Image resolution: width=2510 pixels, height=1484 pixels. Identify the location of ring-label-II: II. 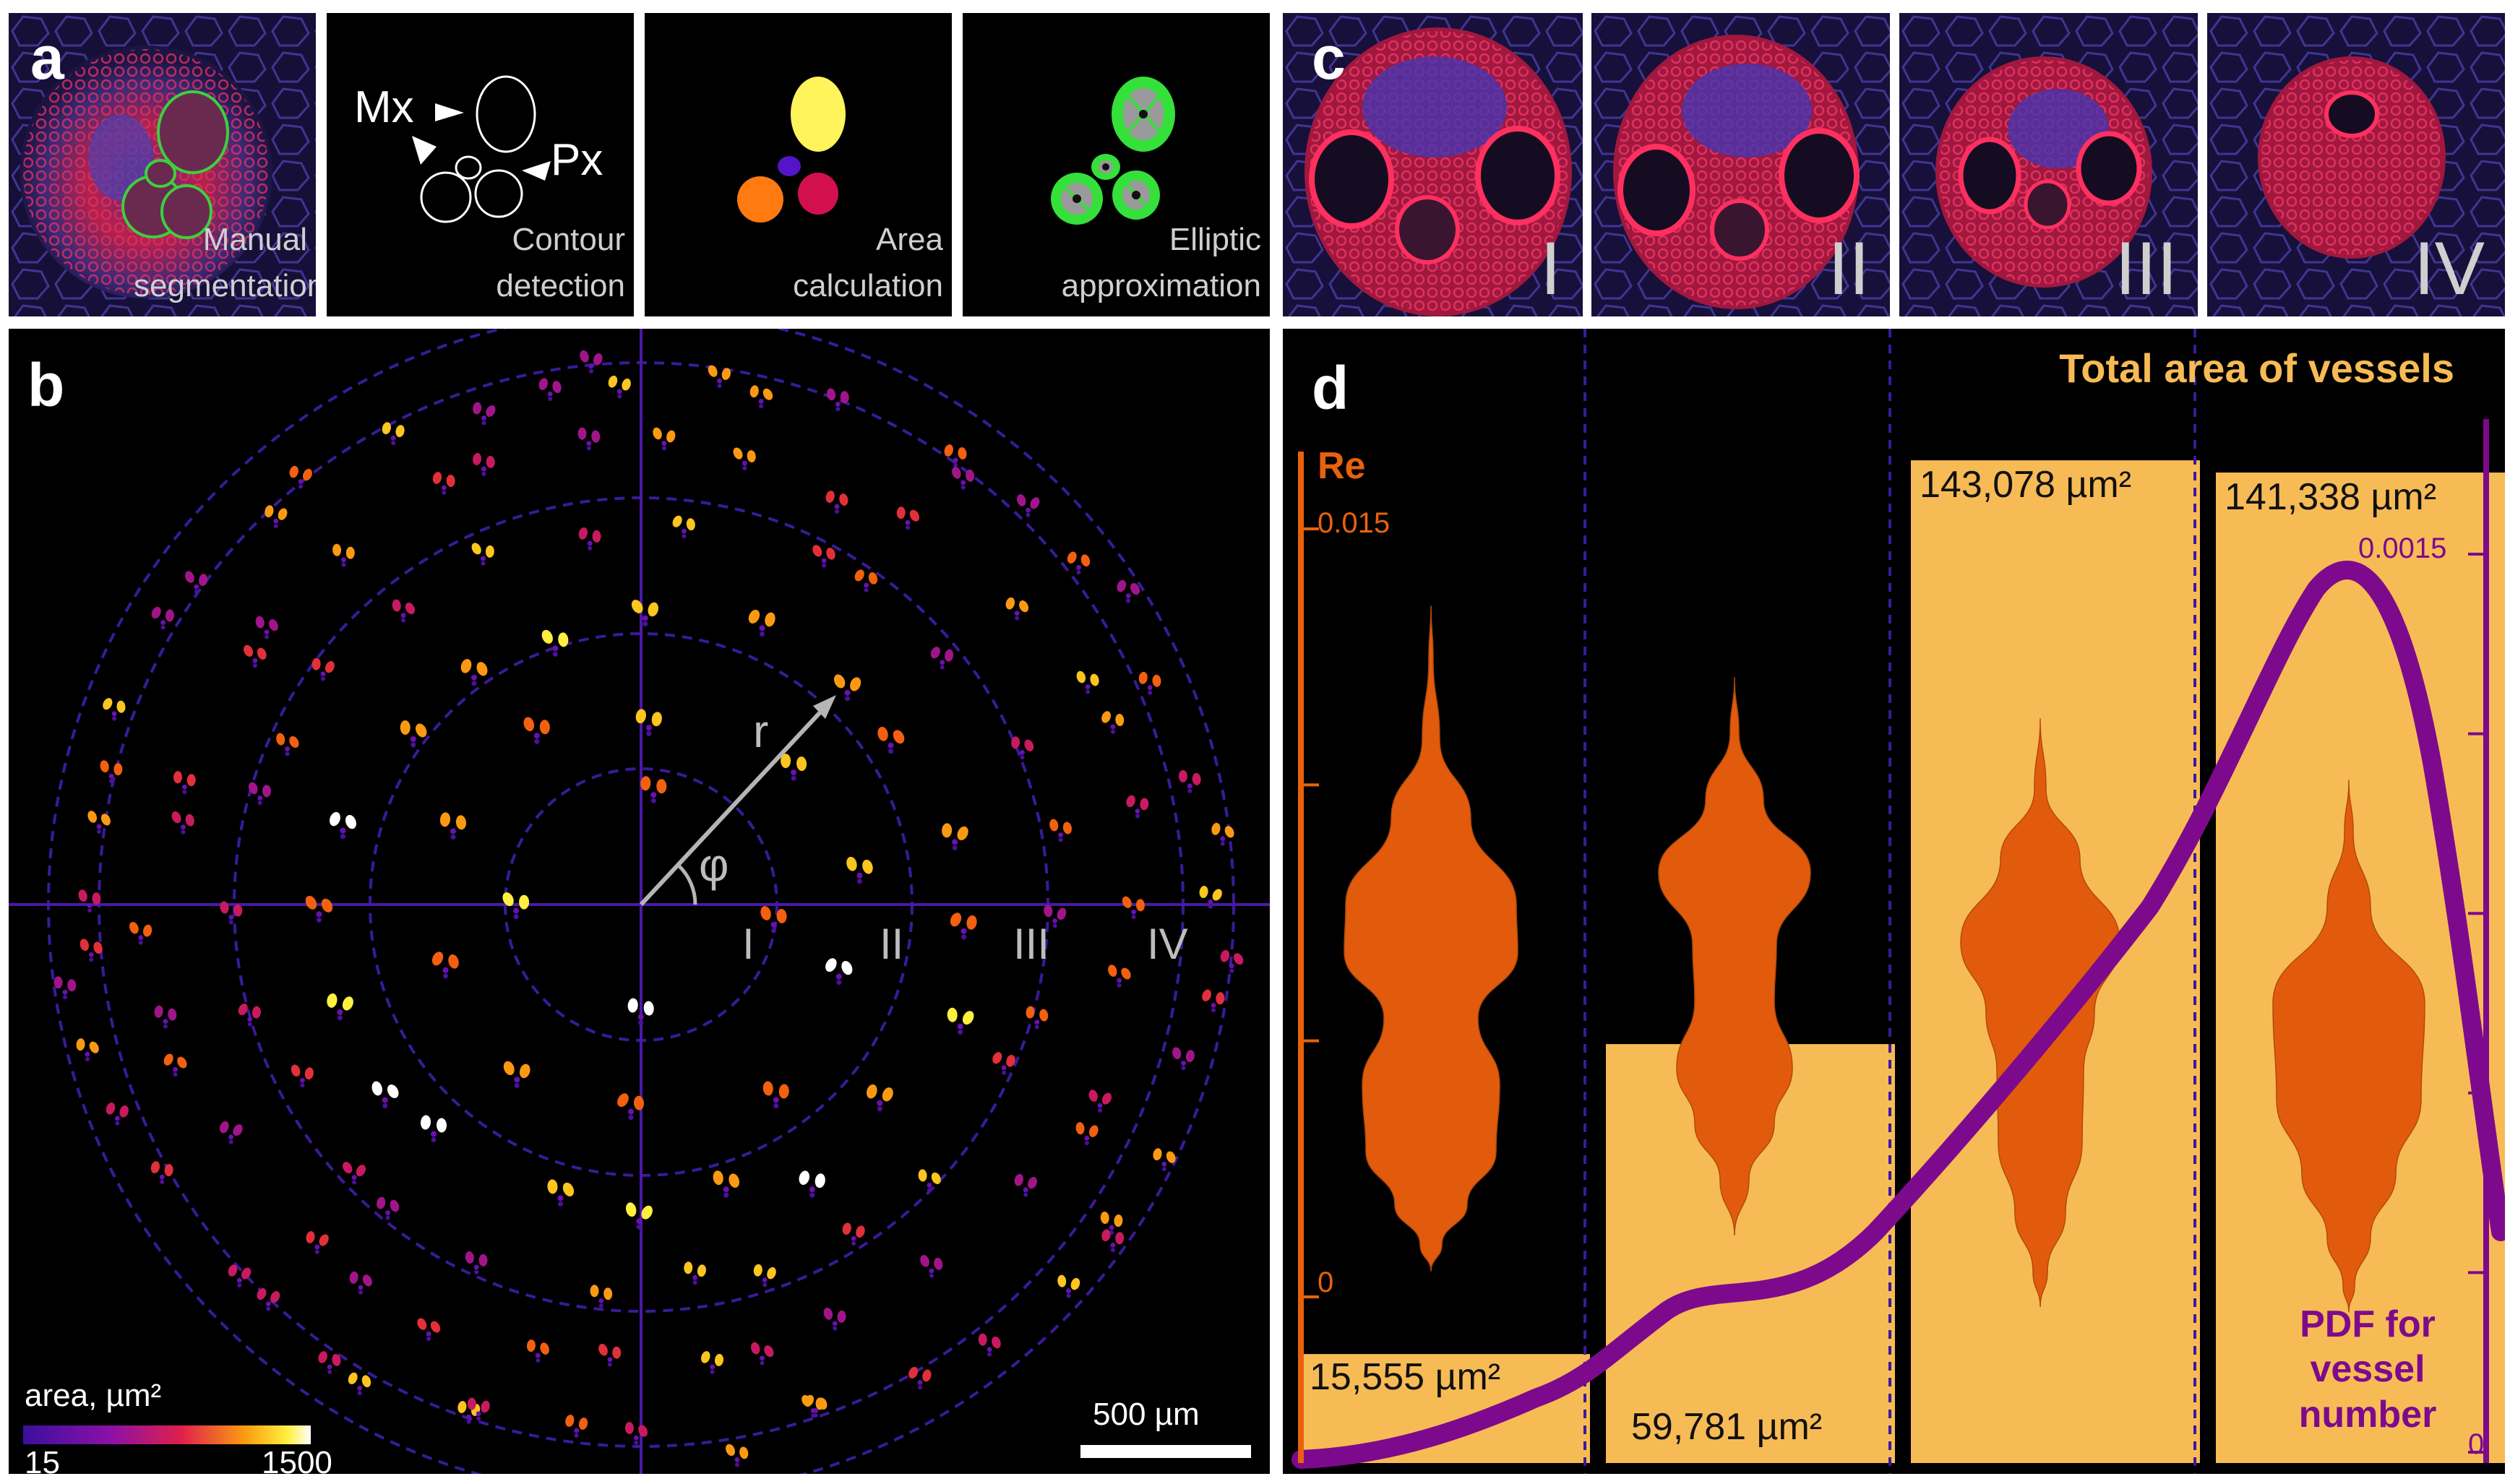
(892, 944).